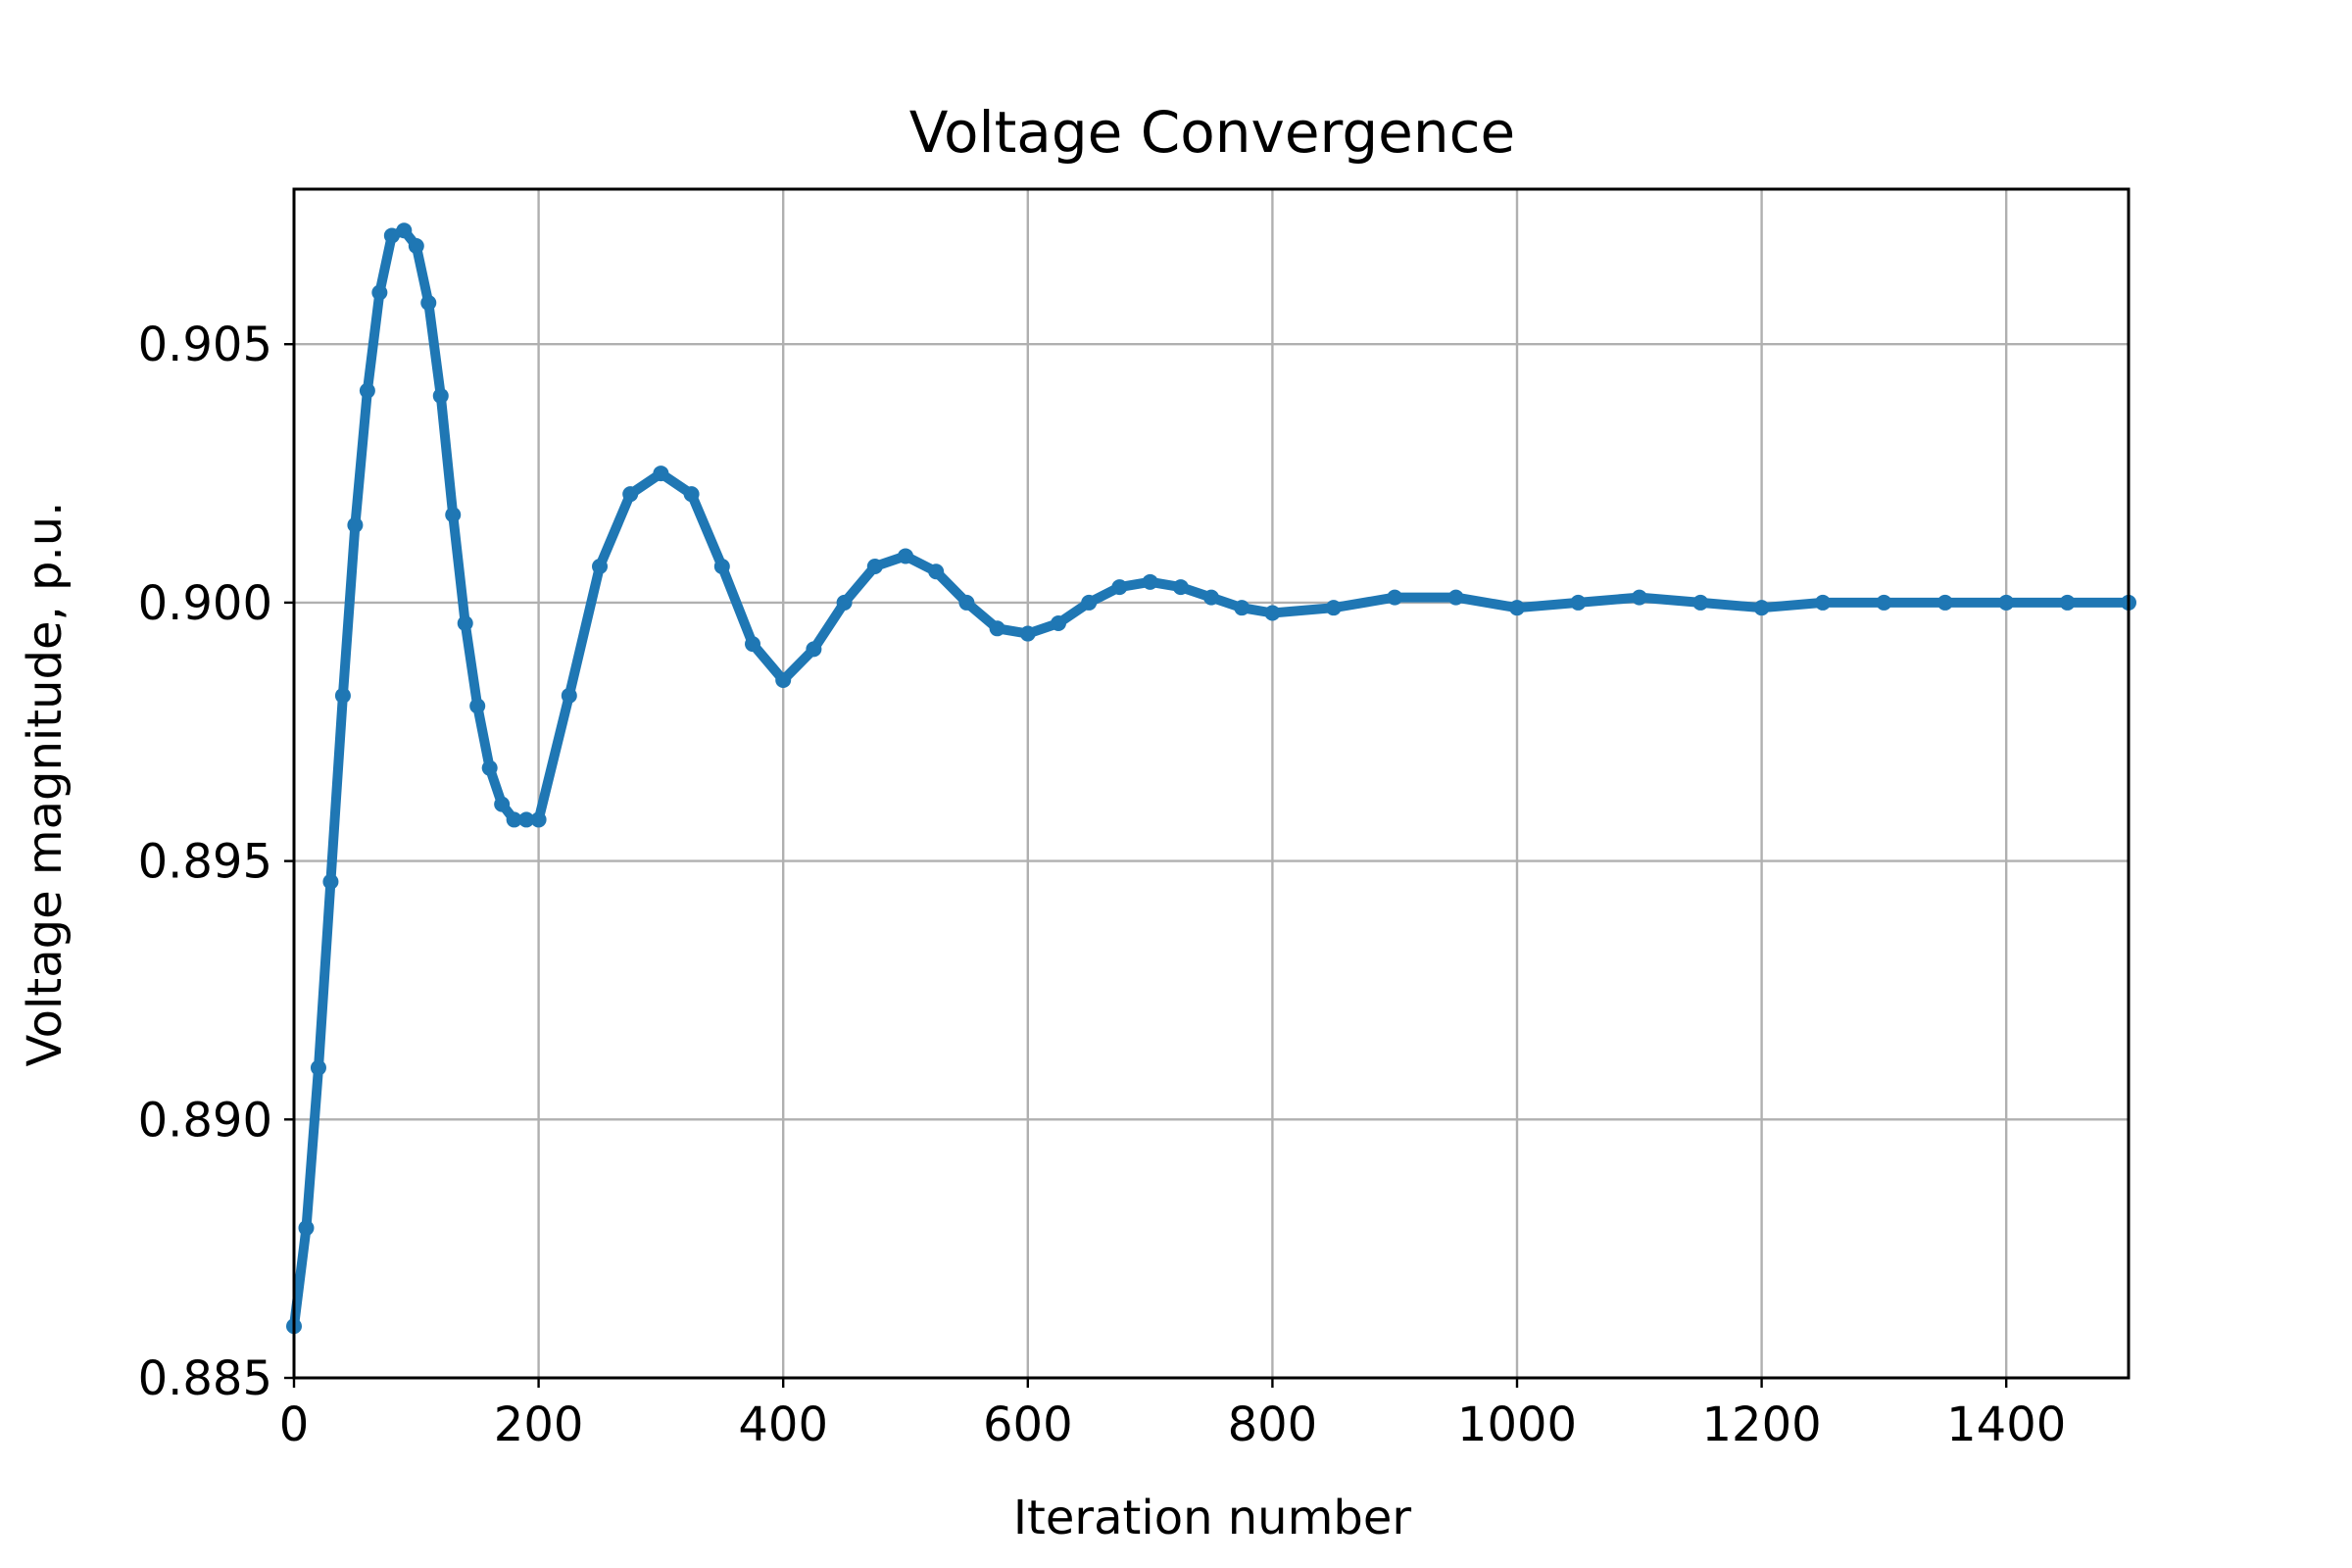  Describe the element at coordinates (1028, 1424) in the screenshot. I see `x-tick-label: 600` at that location.